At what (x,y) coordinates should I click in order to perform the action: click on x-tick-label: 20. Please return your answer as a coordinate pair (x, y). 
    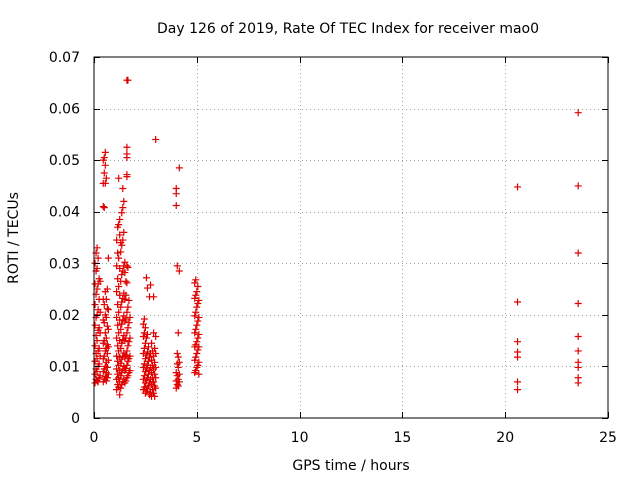
    Looking at the image, I should click on (505, 438).